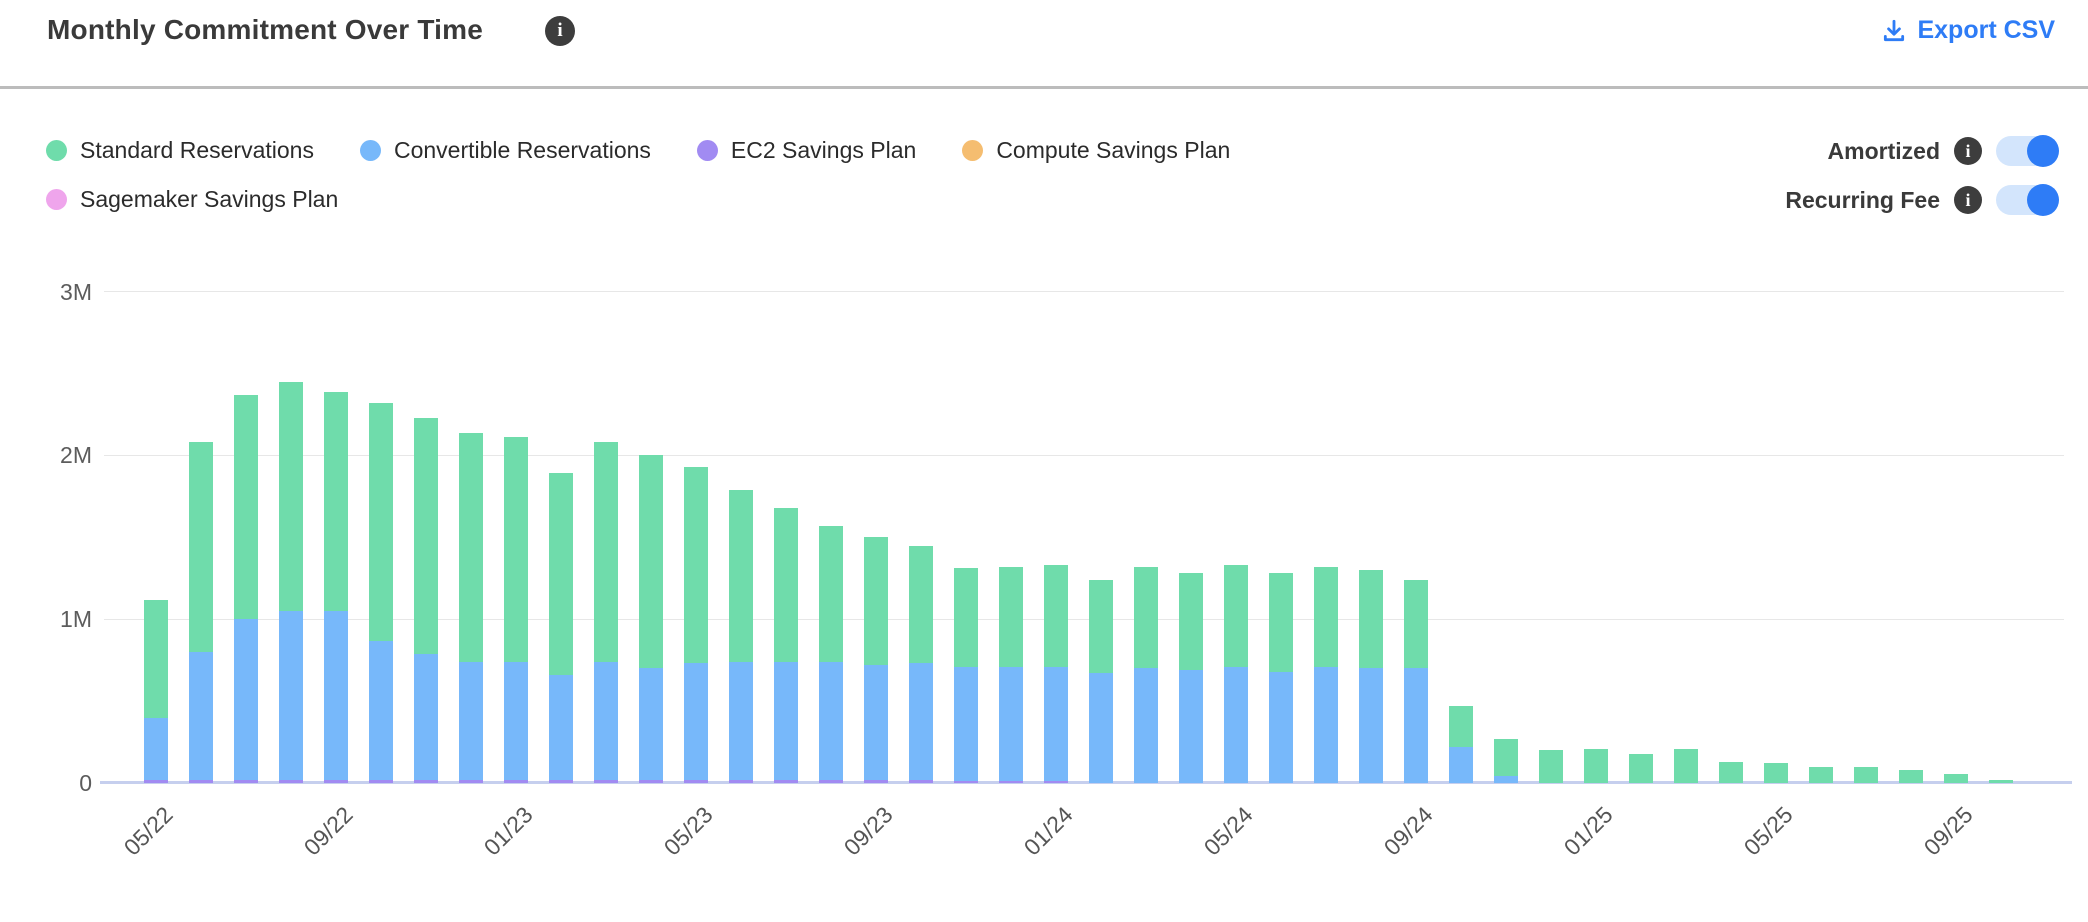 The height and width of the screenshot is (922, 2088). I want to click on bar-11/23, so click(966, 675).